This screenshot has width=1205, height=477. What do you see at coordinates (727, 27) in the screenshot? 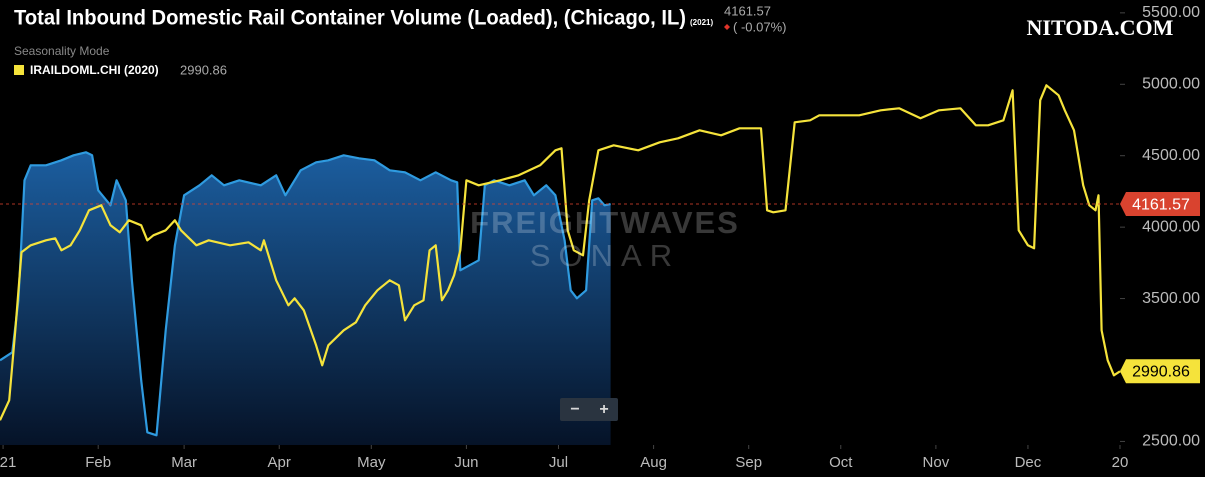
I see `change-icon` at bounding box center [727, 27].